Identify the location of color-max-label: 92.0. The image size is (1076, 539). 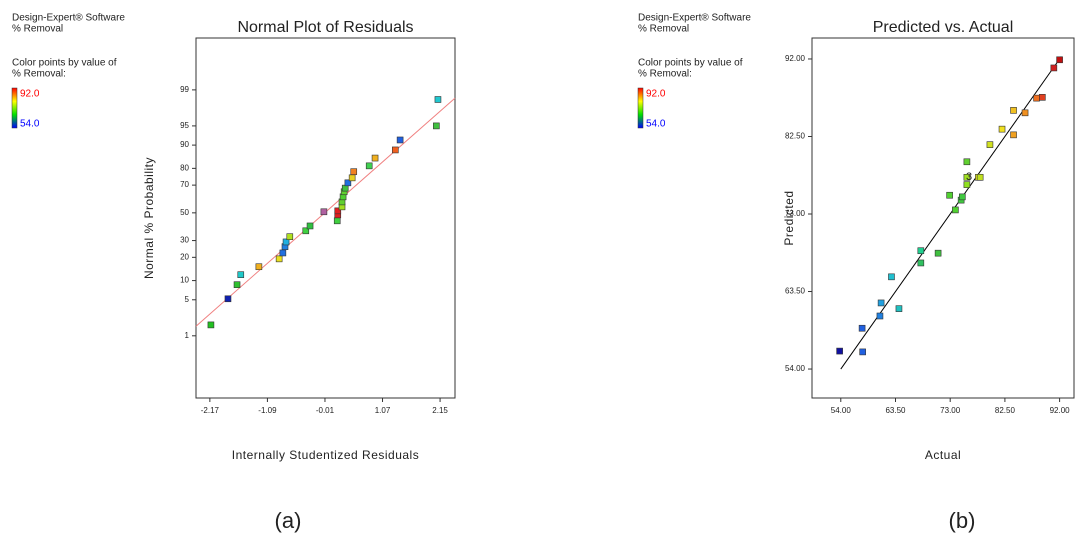
(30, 94).